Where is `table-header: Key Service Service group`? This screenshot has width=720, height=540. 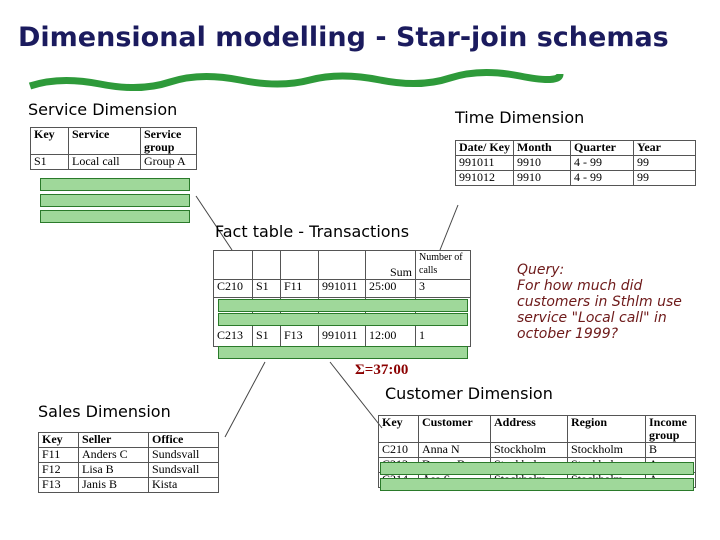
table-header: Key Service Service group is located at coordinates (113, 141).